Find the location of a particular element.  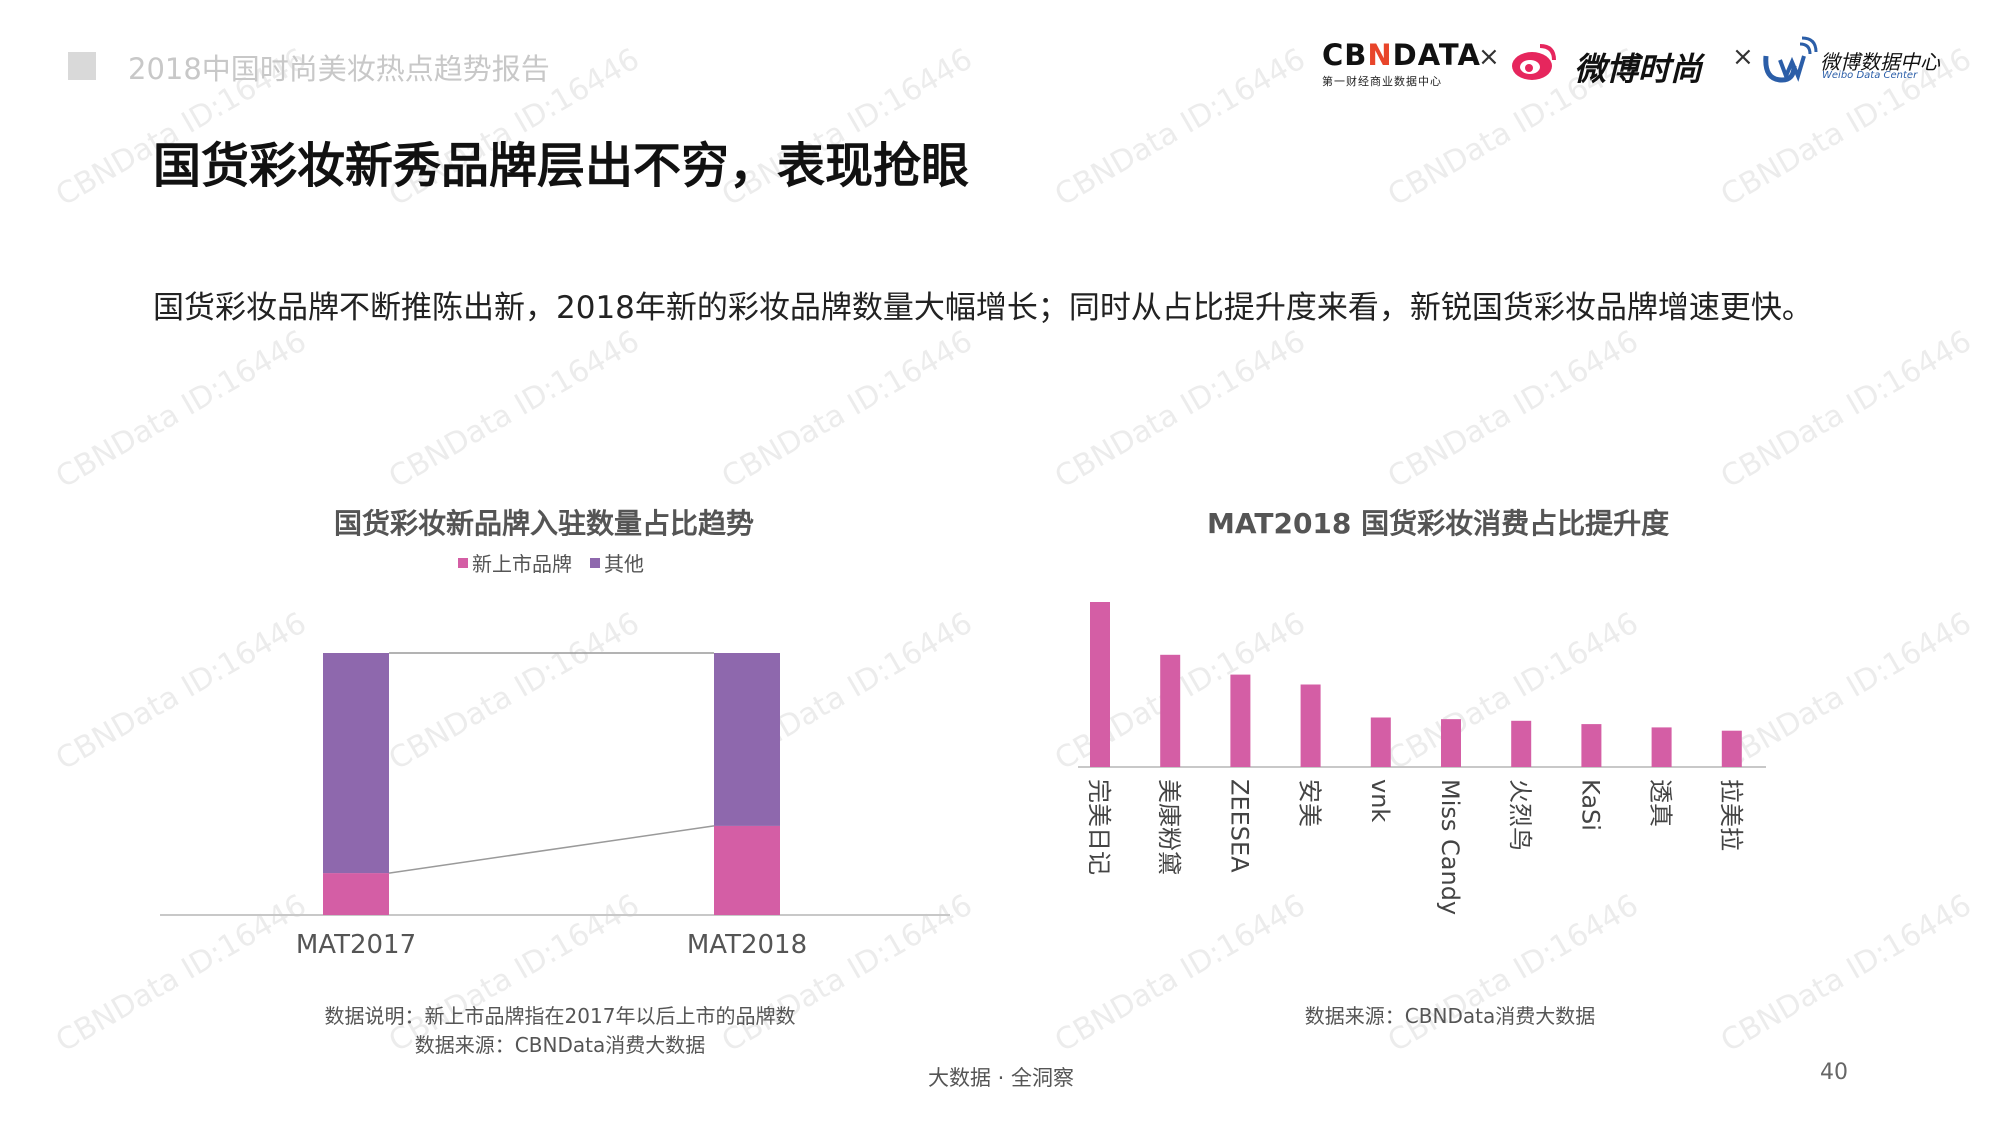

weibo-data-center-logo-subtitle: Weibo Data Center is located at coordinates (1870, 75).